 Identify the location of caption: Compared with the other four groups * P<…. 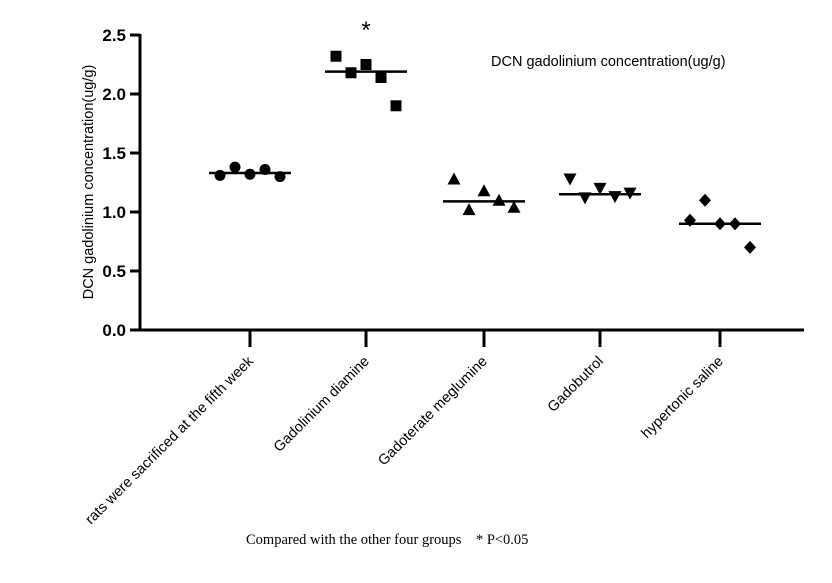
(387, 540).